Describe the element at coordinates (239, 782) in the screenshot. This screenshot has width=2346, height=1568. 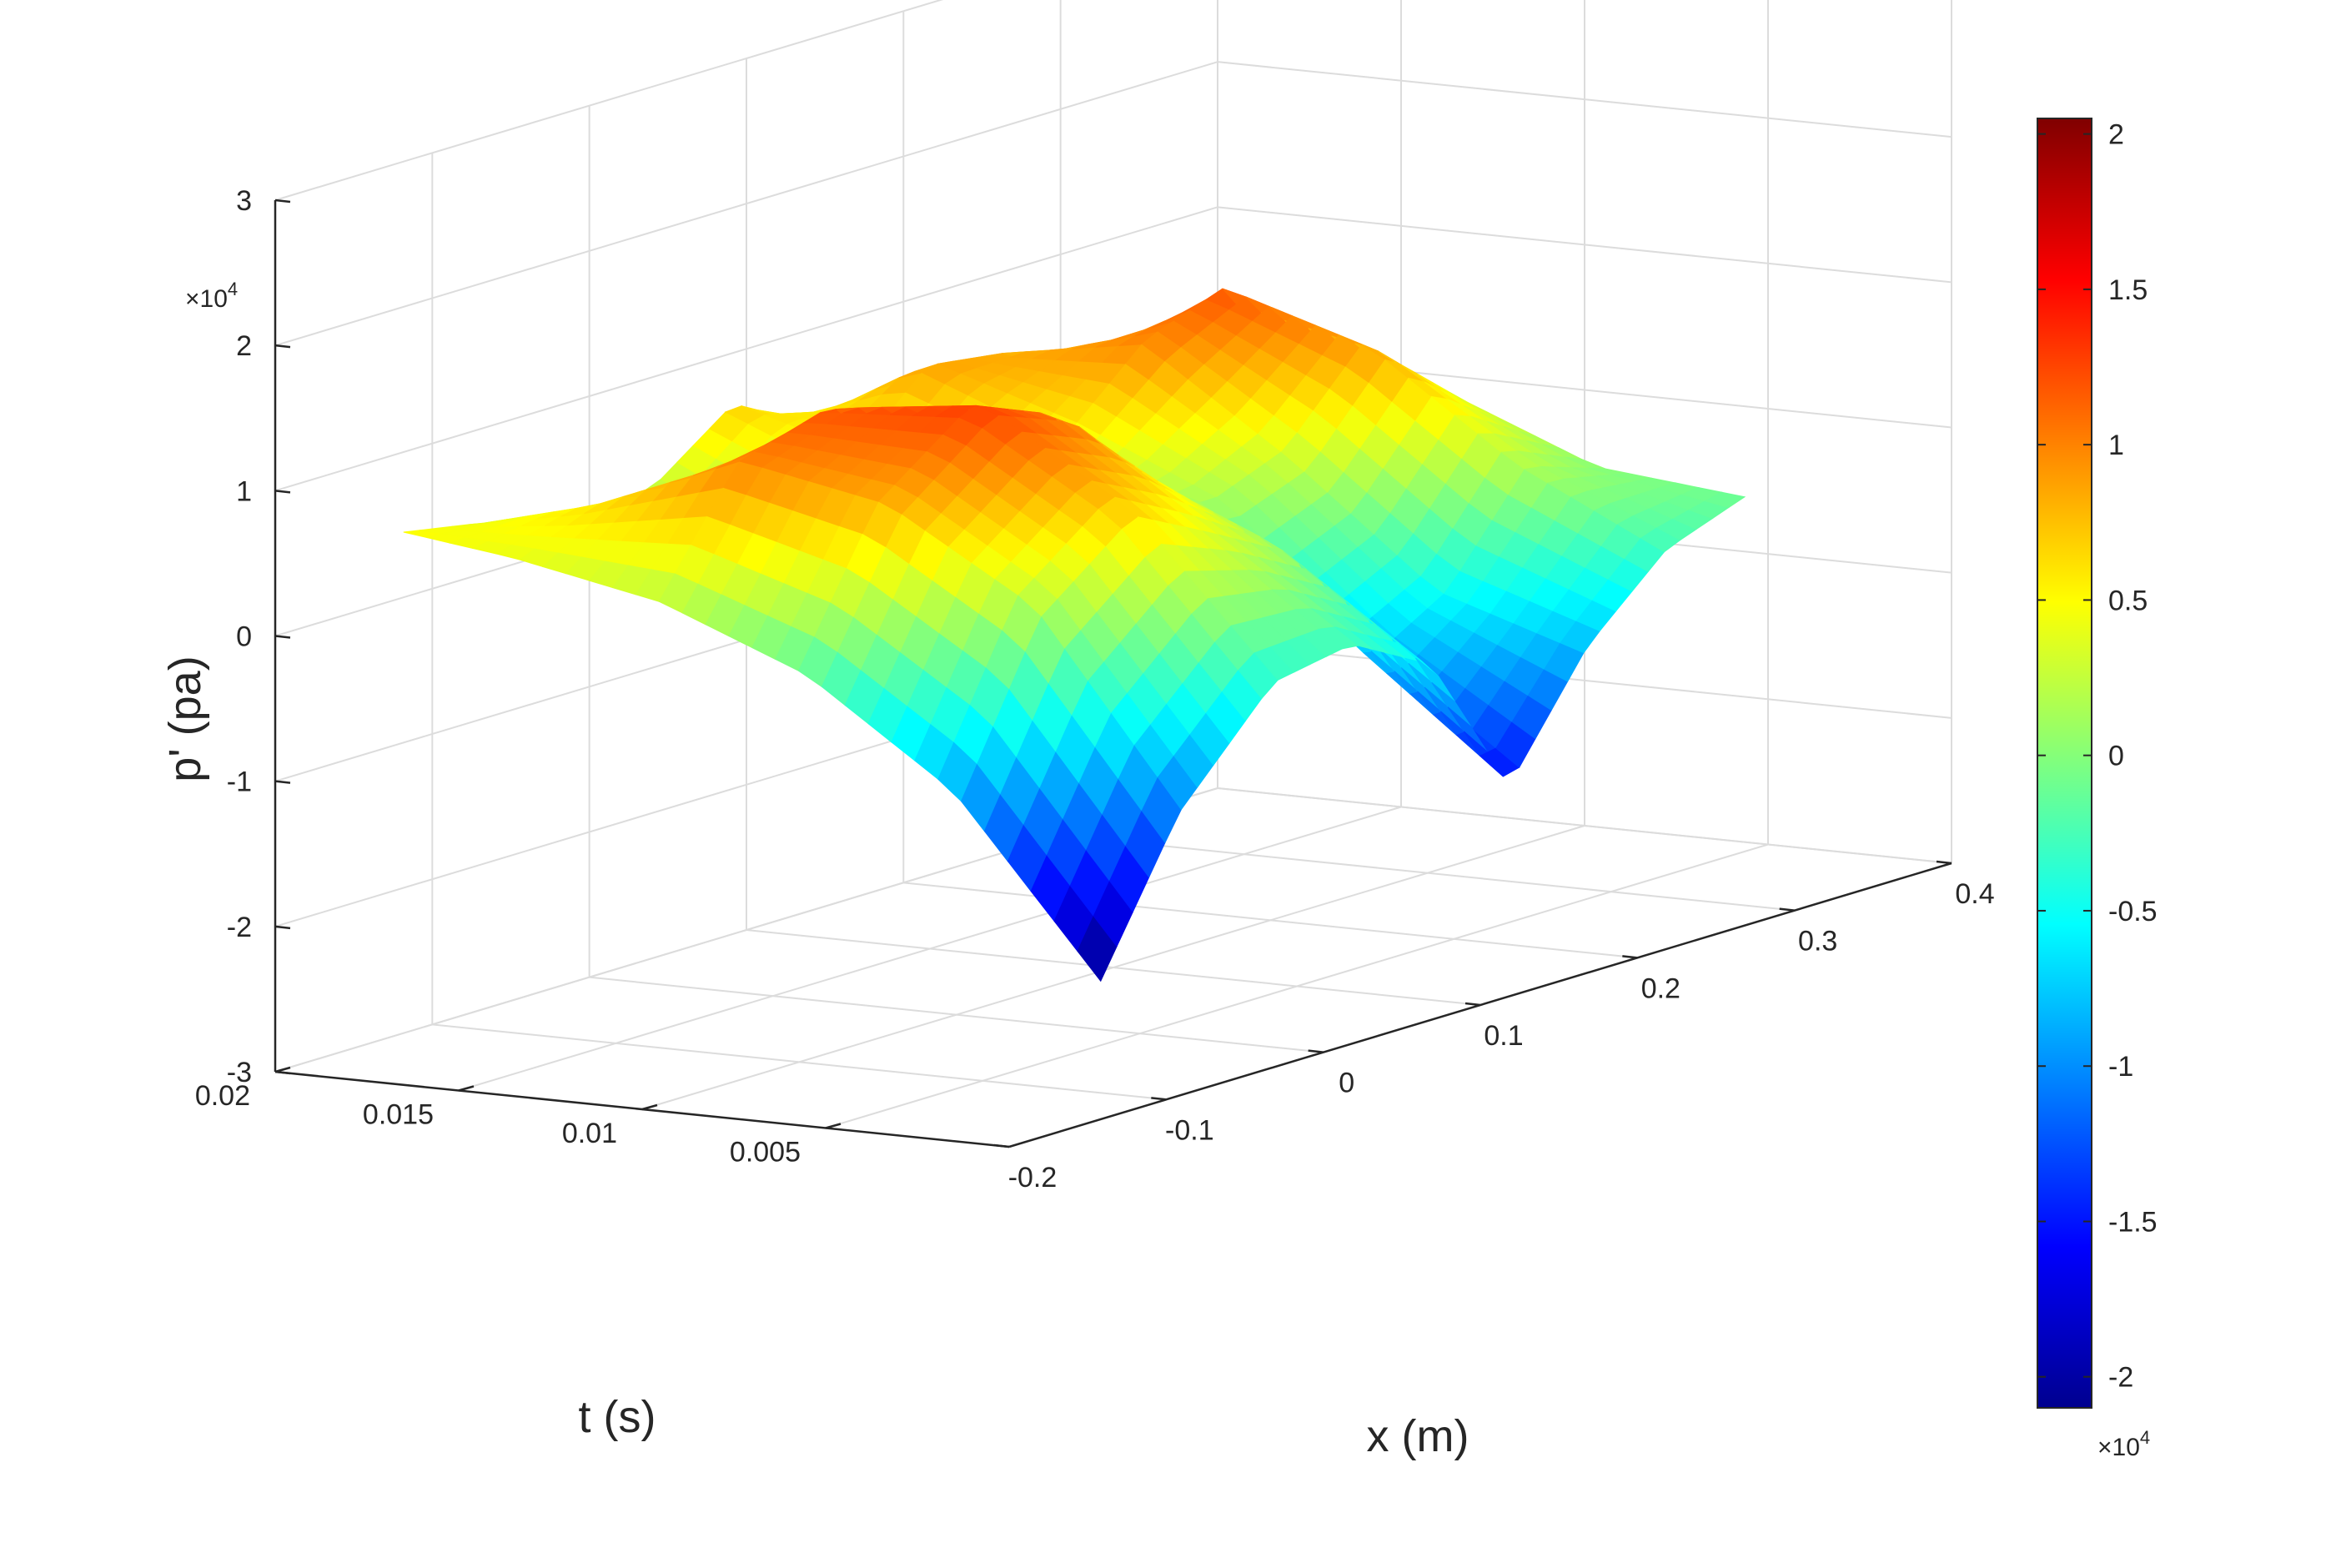
I see `z-tick-label: -1` at that location.